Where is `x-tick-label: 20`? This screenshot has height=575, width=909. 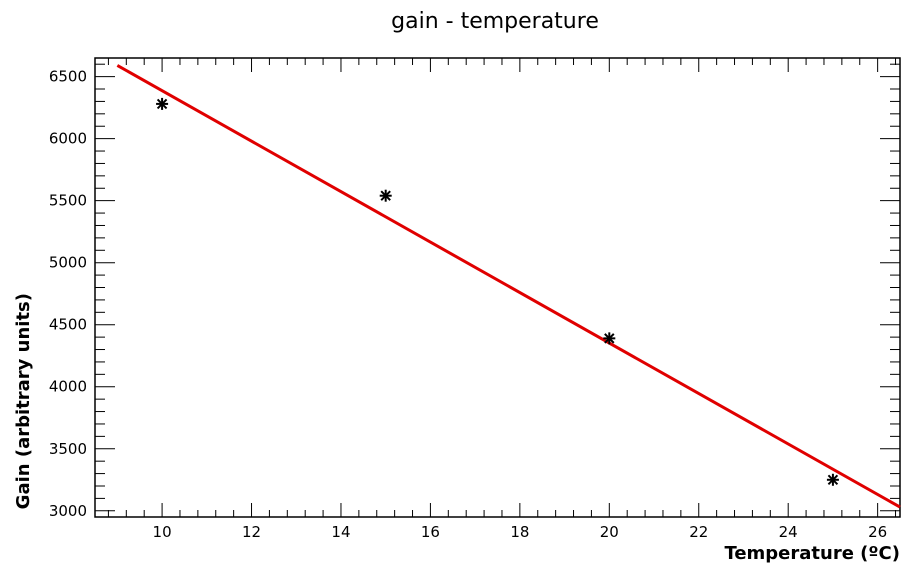
x-tick-label: 20 is located at coordinates (609, 532).